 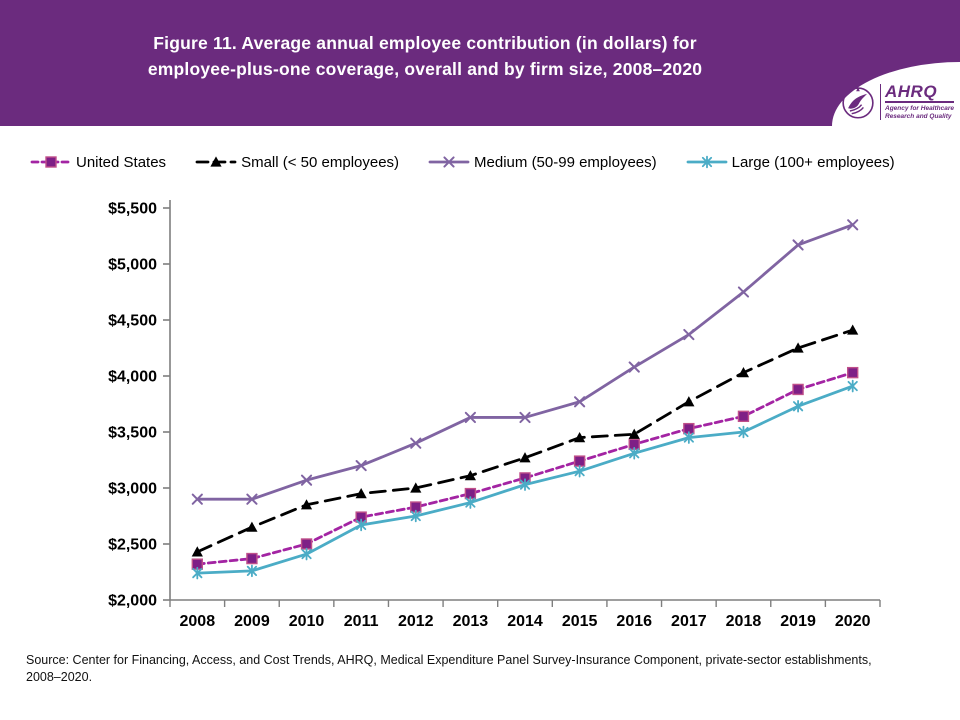 I want to click on legend-label: Large (100+ employees), so click(x=813, y=162).